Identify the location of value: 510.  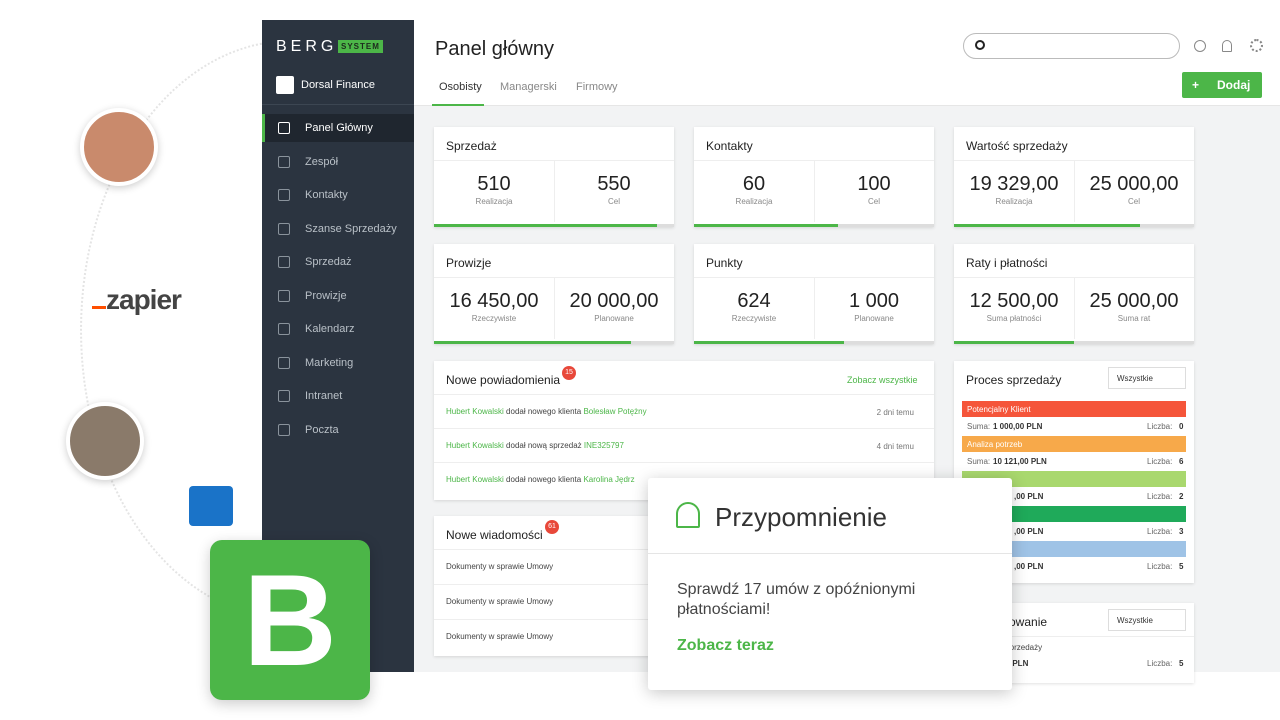
(494, 184).